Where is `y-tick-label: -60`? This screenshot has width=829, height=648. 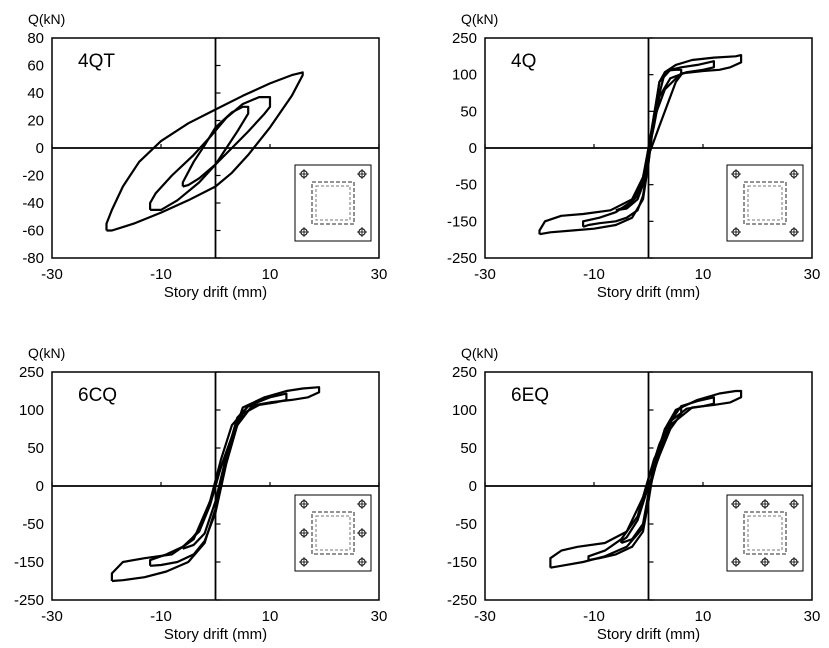
y-tick-label: -60 is located at coordinates (33, 231).